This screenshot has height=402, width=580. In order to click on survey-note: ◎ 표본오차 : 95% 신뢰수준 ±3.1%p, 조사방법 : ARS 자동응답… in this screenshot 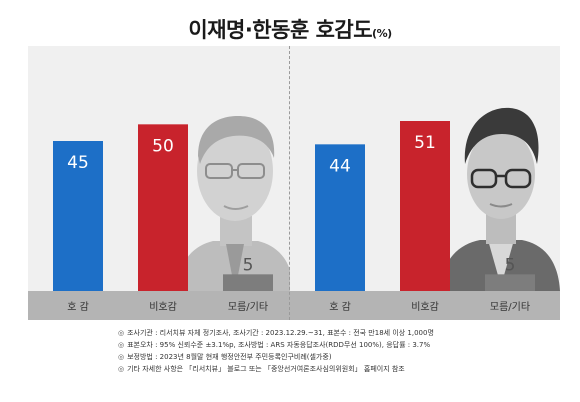, I will do `click(333, 345)`.